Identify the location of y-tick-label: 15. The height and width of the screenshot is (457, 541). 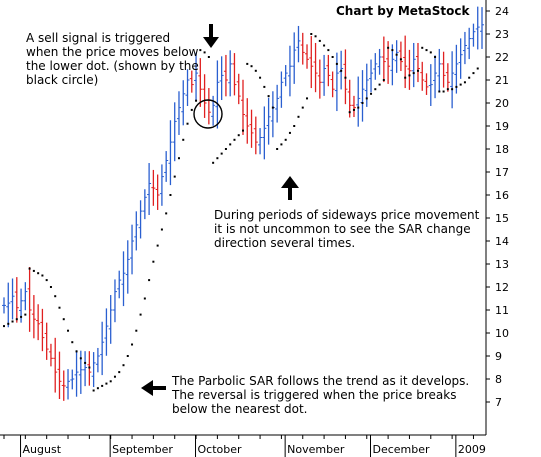
(502, 218).